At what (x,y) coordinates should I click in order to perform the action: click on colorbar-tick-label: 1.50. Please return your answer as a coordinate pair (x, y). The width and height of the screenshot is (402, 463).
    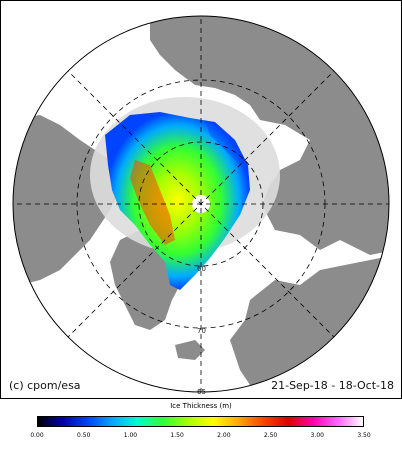
    Looking at the image, I should click on (177, 435).